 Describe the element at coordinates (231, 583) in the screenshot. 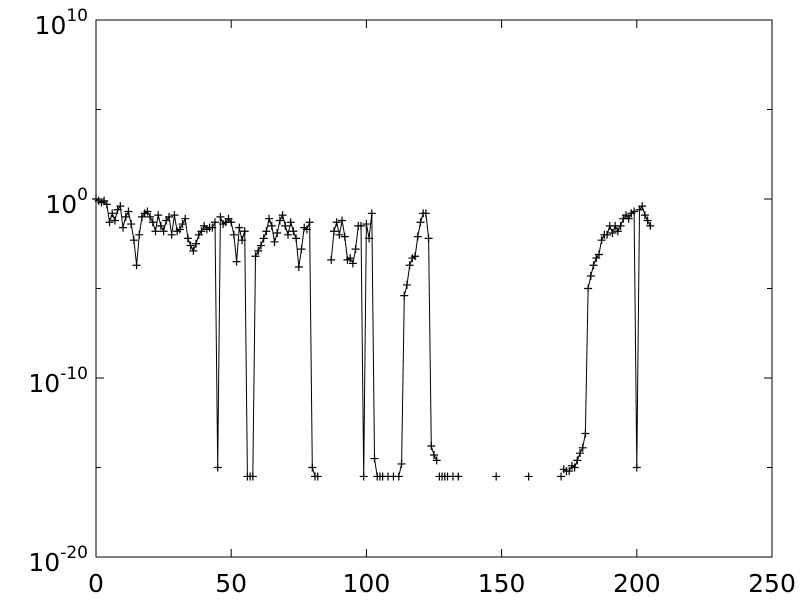

I see `x-tick-label: 50` at that location.